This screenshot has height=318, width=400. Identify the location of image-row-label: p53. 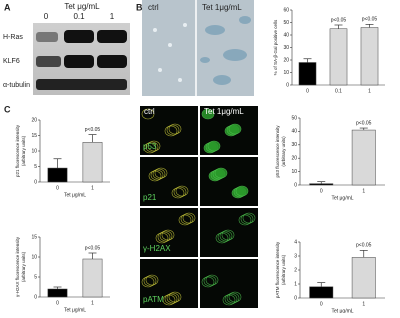
(150, 146).